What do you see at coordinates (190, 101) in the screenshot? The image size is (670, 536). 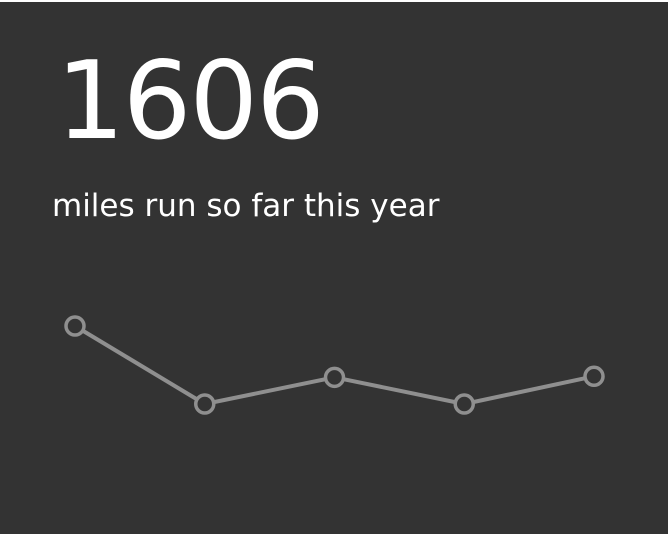 I see `metric-value: 1606` at bounding box center [190, 101].